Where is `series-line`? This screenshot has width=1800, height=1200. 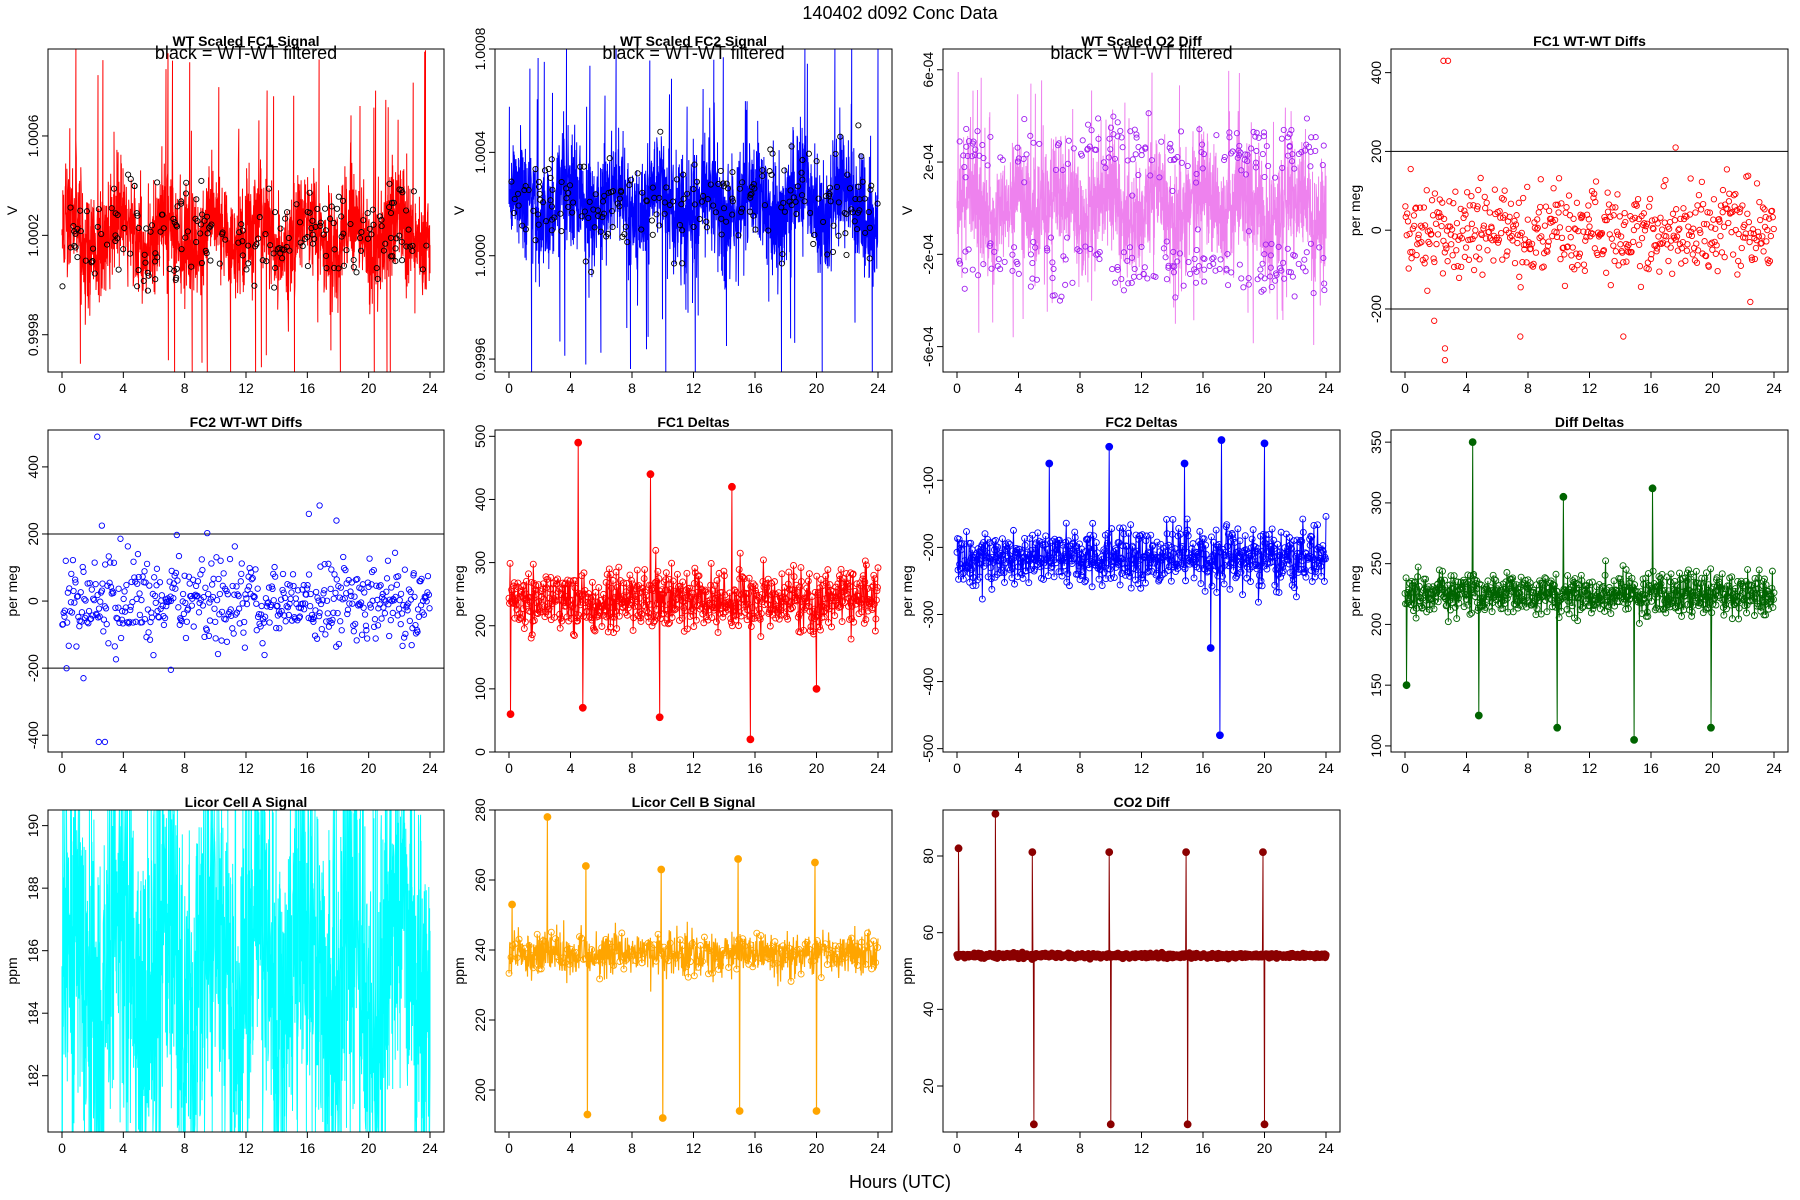
series-line is located at coordinates (693, 210).